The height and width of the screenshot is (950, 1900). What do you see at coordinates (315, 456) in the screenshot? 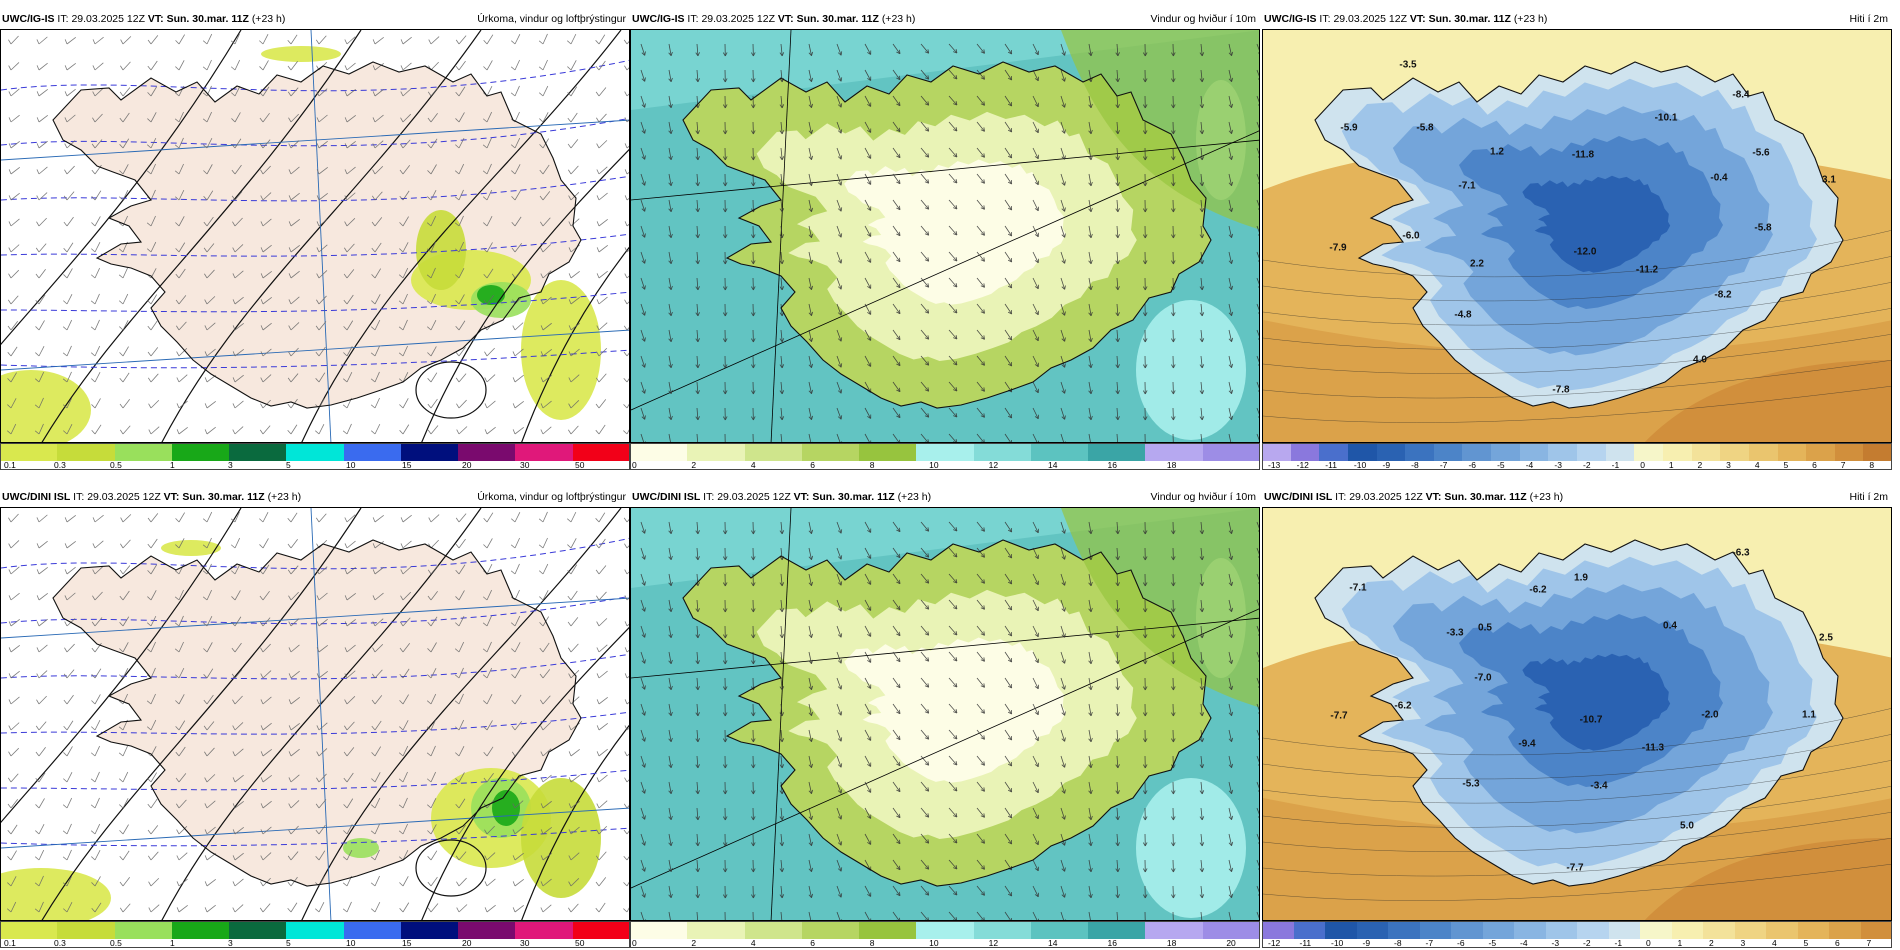
I see `colorbar: 0.1 0.3 0.5 1 3 5 10 15 20 30 50` at bounding box center [315, 456].